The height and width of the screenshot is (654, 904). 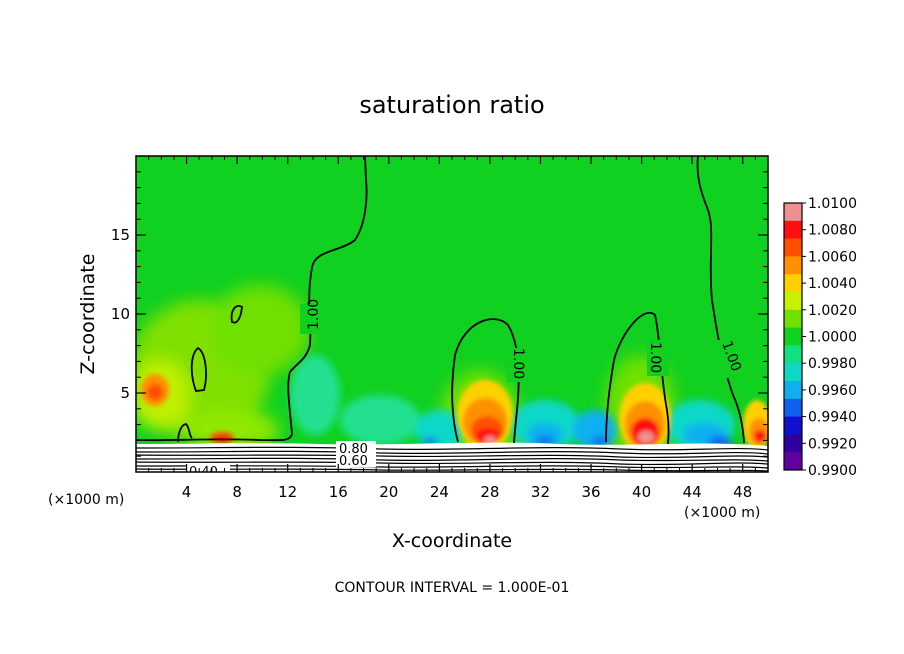 What do you see at coordinates (832, 284) in the screenshot?
I see `colorbar-label: 1.0040` at bounding box center [832, 284].